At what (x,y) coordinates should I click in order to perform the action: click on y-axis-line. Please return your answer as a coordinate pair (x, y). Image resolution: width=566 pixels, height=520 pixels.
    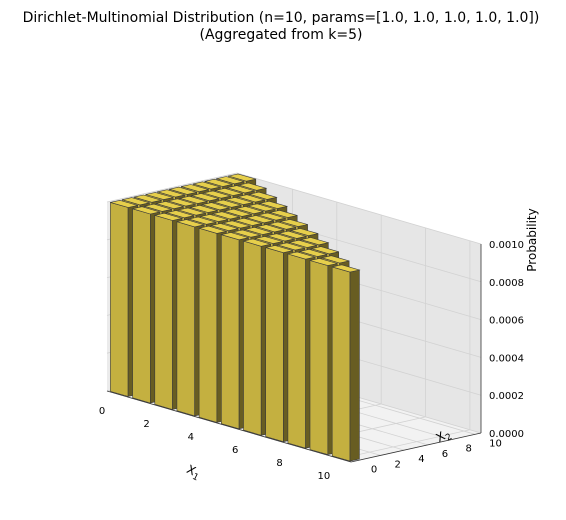
    Looking at the image, I should click on (416, 447).